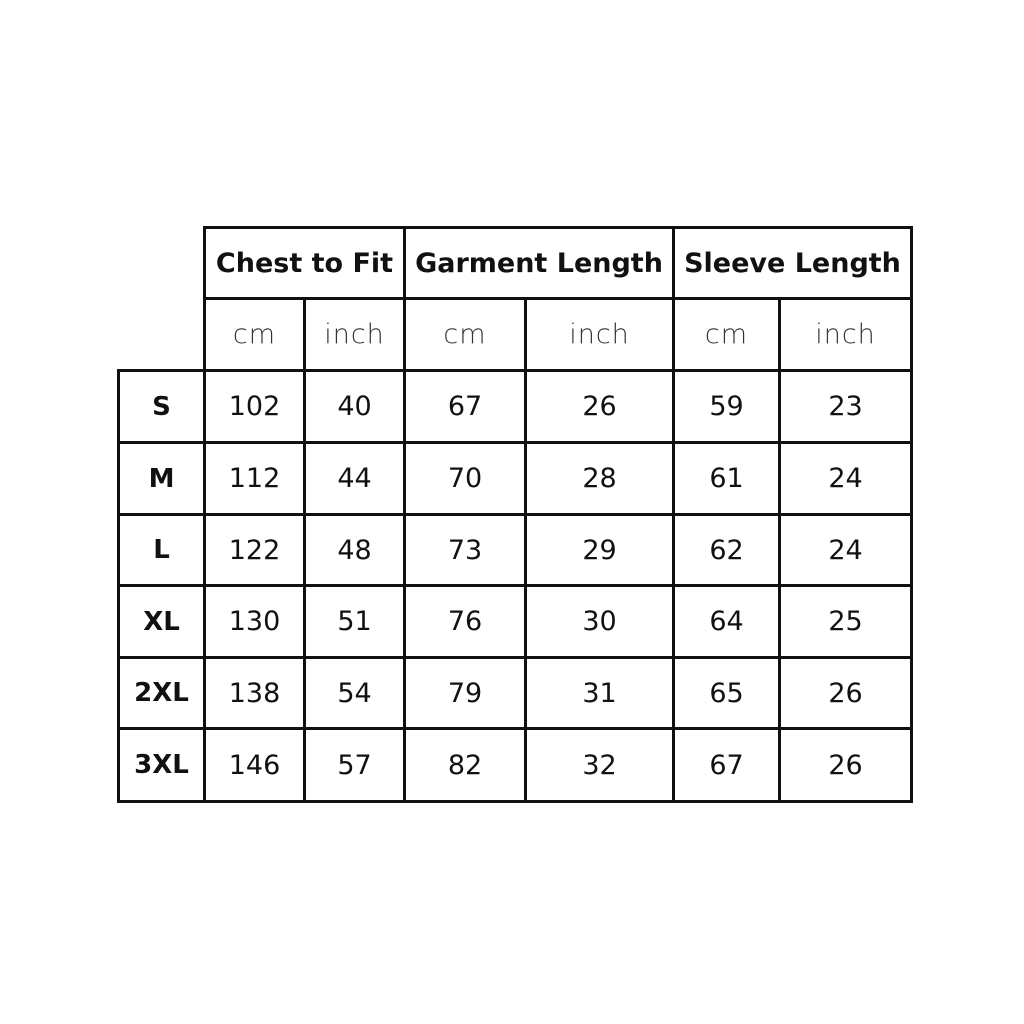 This screenshot has height=1024, width=1024. I want to click on table-cell: 146, so click(254, 765).